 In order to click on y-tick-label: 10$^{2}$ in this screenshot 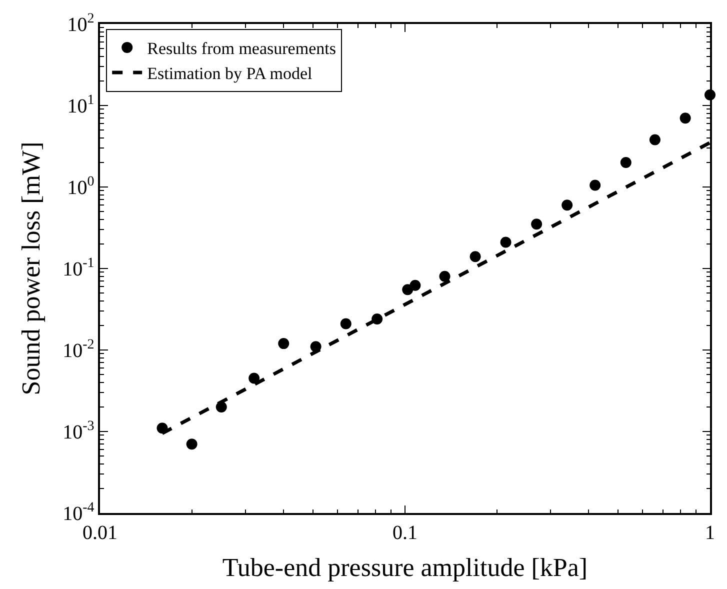, I will do `click(80, 24)`.